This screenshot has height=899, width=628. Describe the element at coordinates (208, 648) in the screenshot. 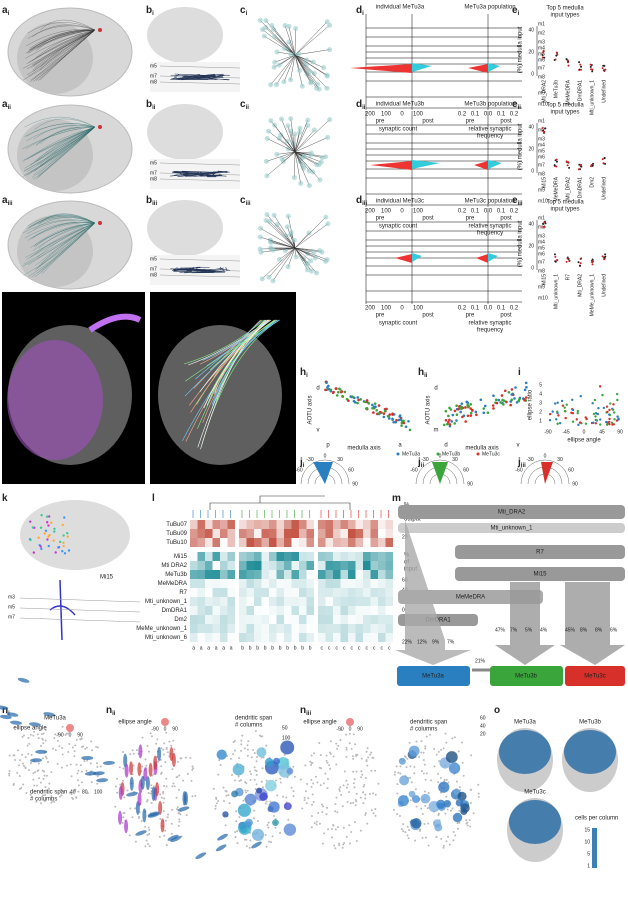

I see `label: a` at that location.